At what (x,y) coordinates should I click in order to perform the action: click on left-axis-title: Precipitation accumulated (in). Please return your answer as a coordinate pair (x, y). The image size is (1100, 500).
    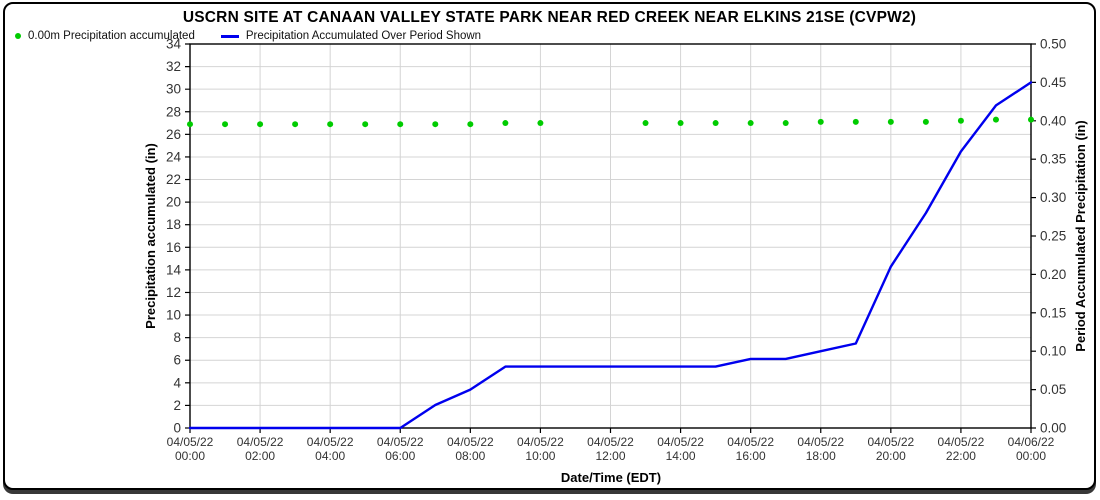
    Looking at the image, I should click on (150, 236).